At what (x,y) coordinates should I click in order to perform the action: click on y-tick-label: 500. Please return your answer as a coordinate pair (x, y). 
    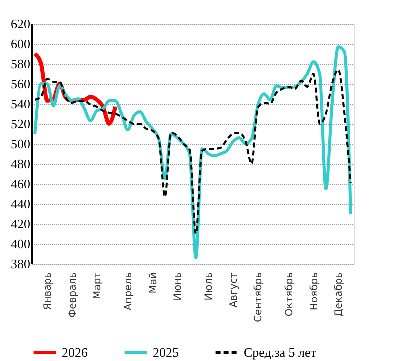
    Looking at the image, I should click on (20, 144).